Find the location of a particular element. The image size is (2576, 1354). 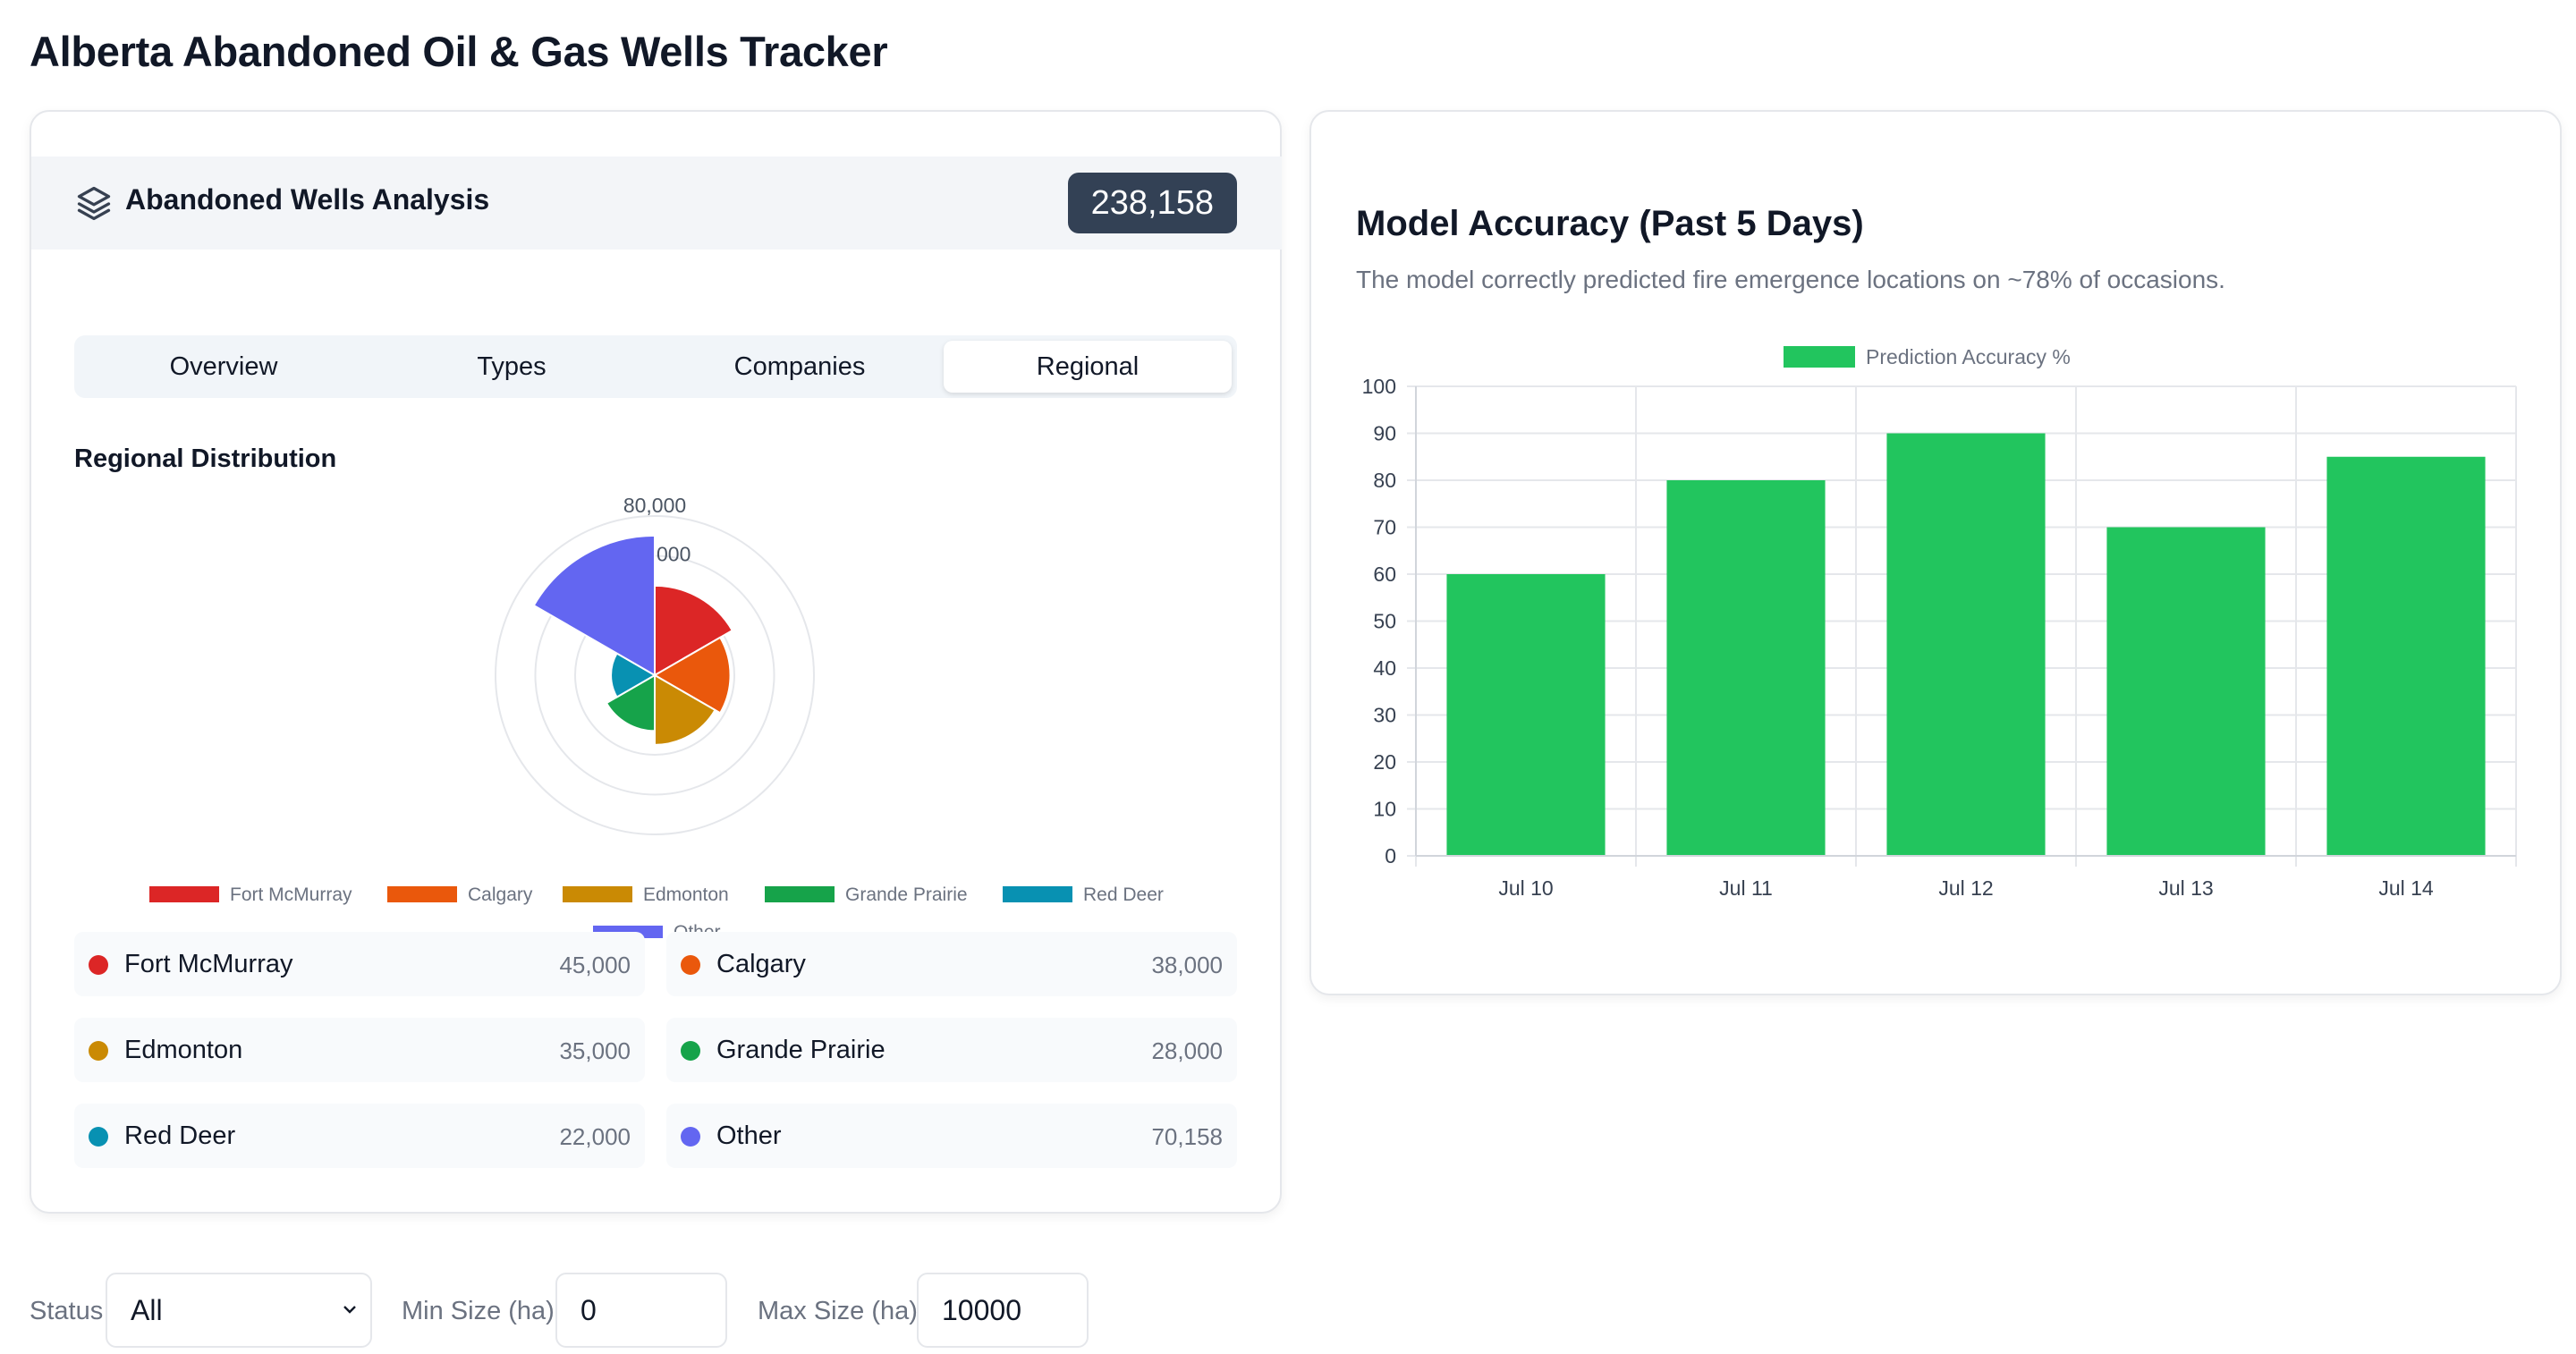

chevron-down-icon is located at coordinates (349, 1310).